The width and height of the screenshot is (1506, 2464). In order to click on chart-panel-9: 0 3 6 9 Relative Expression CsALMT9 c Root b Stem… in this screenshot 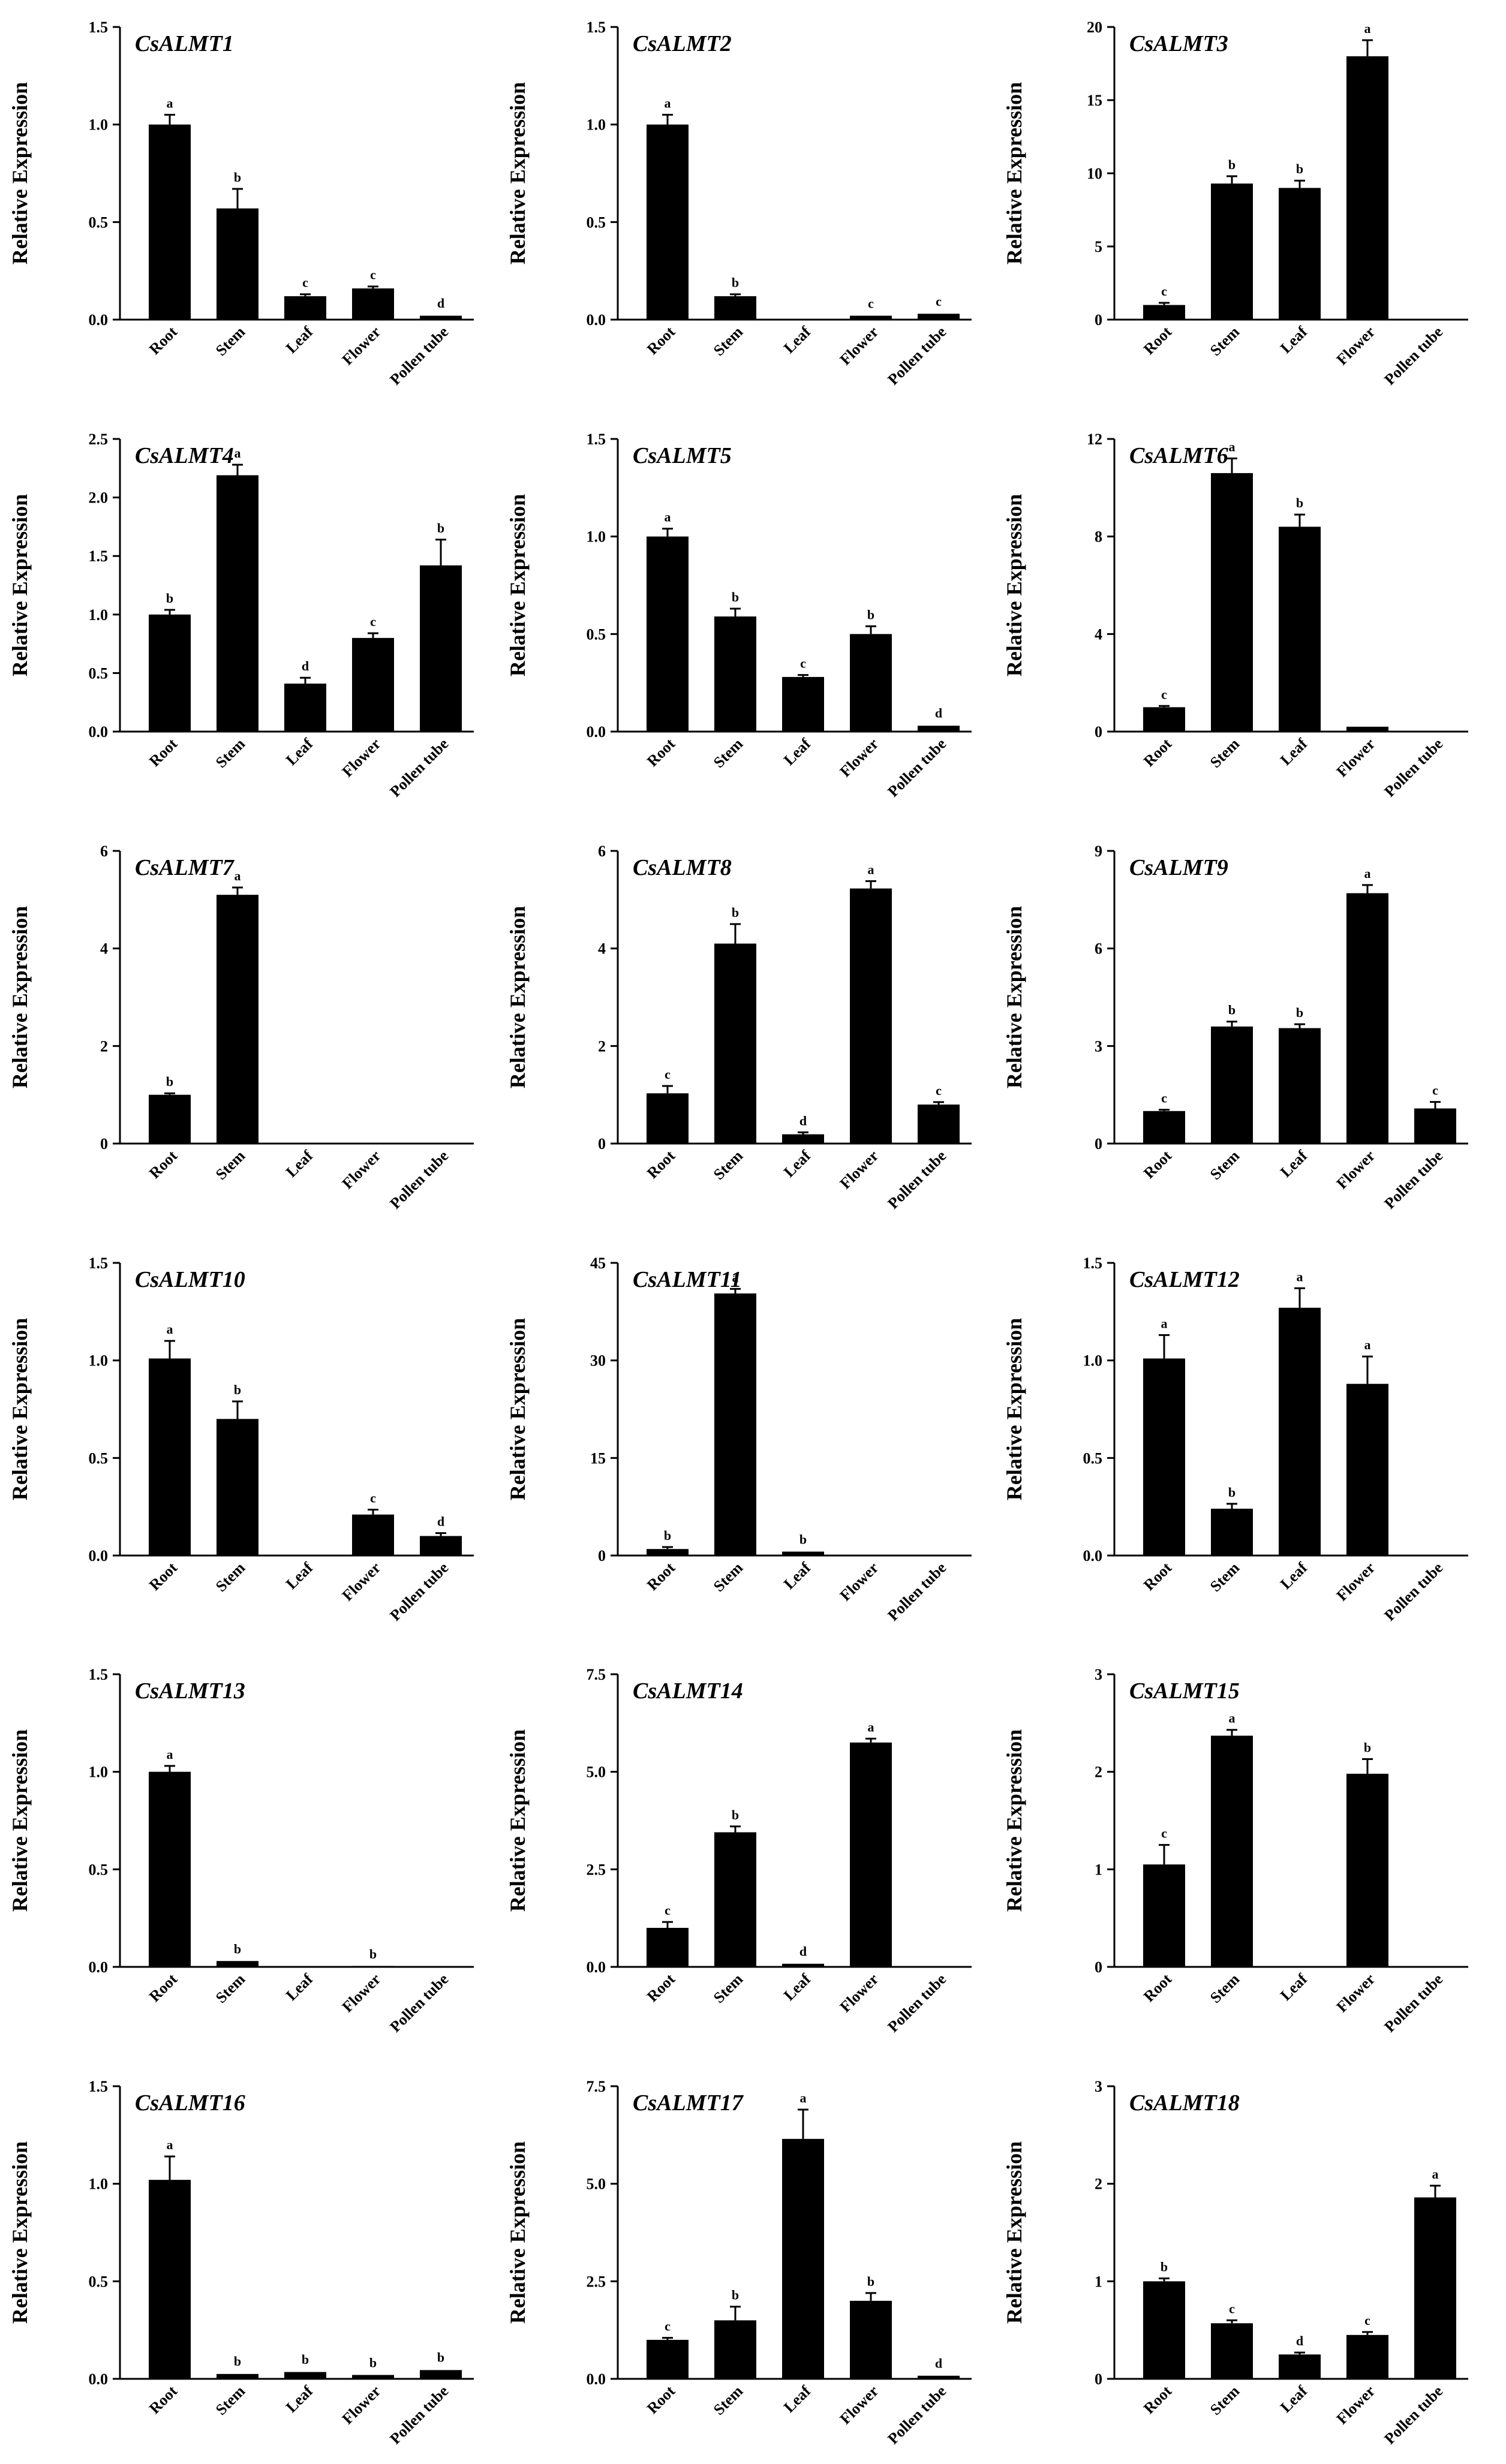, I will do `click(1235, 1028)`.